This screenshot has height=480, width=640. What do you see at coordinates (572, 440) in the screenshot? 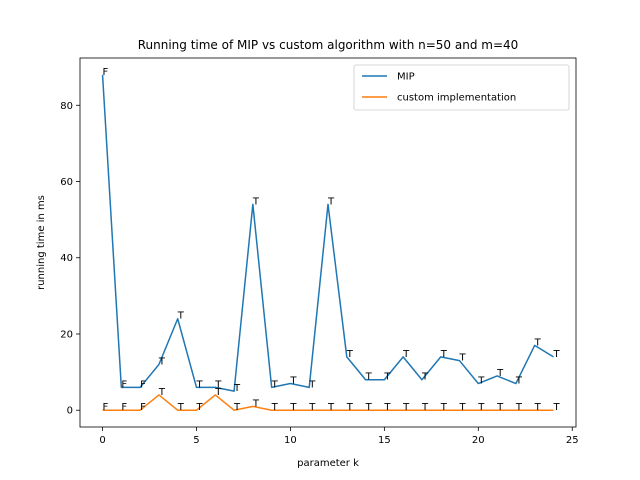
I see `x-tick-label: 25` at bounding box center [572, 440].